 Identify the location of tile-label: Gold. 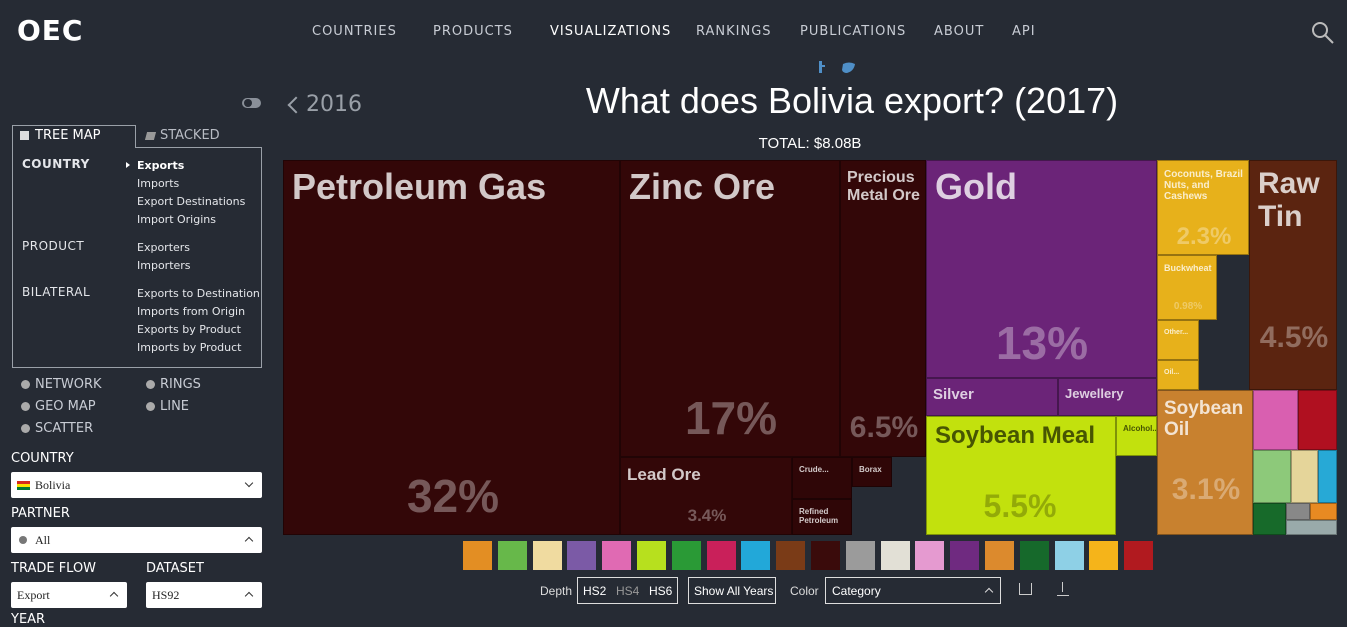
(976, 186).